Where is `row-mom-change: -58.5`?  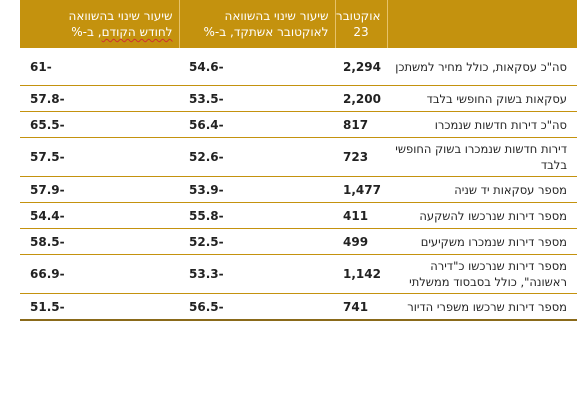 row-mom-change: -58.5 is located at coordinates (99, 241).